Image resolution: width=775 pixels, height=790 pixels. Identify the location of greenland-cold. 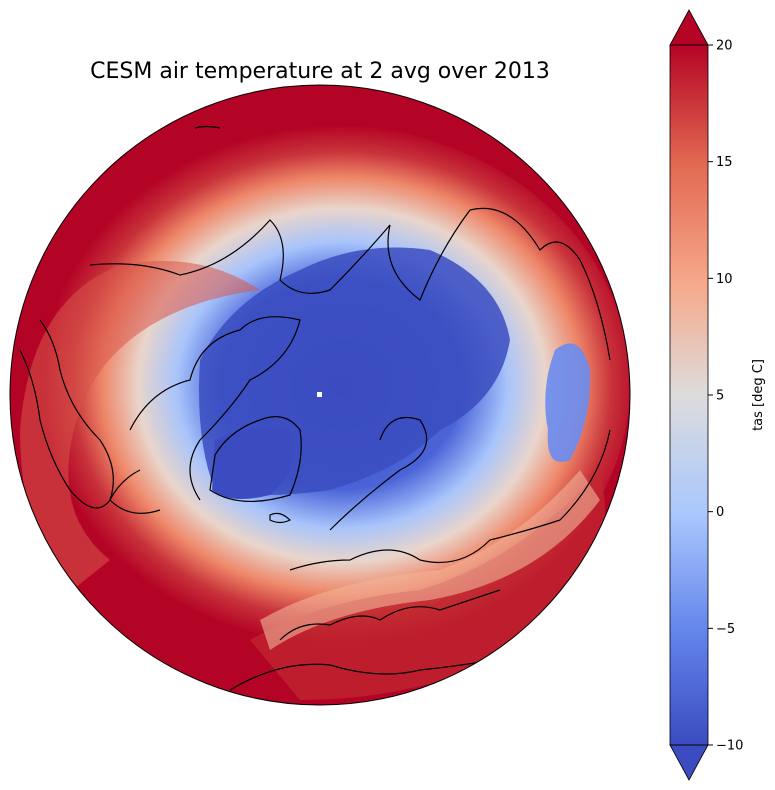
(252, 462).